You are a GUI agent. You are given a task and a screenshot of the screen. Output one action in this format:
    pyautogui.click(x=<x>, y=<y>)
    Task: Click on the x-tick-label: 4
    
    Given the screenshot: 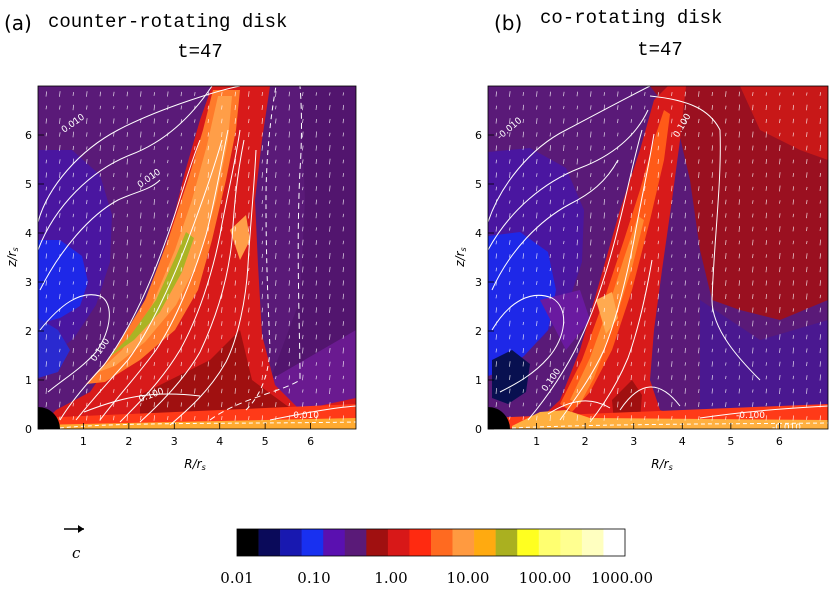 What is the action you would take?
    pyautogui.click(x=219, y=441)
    